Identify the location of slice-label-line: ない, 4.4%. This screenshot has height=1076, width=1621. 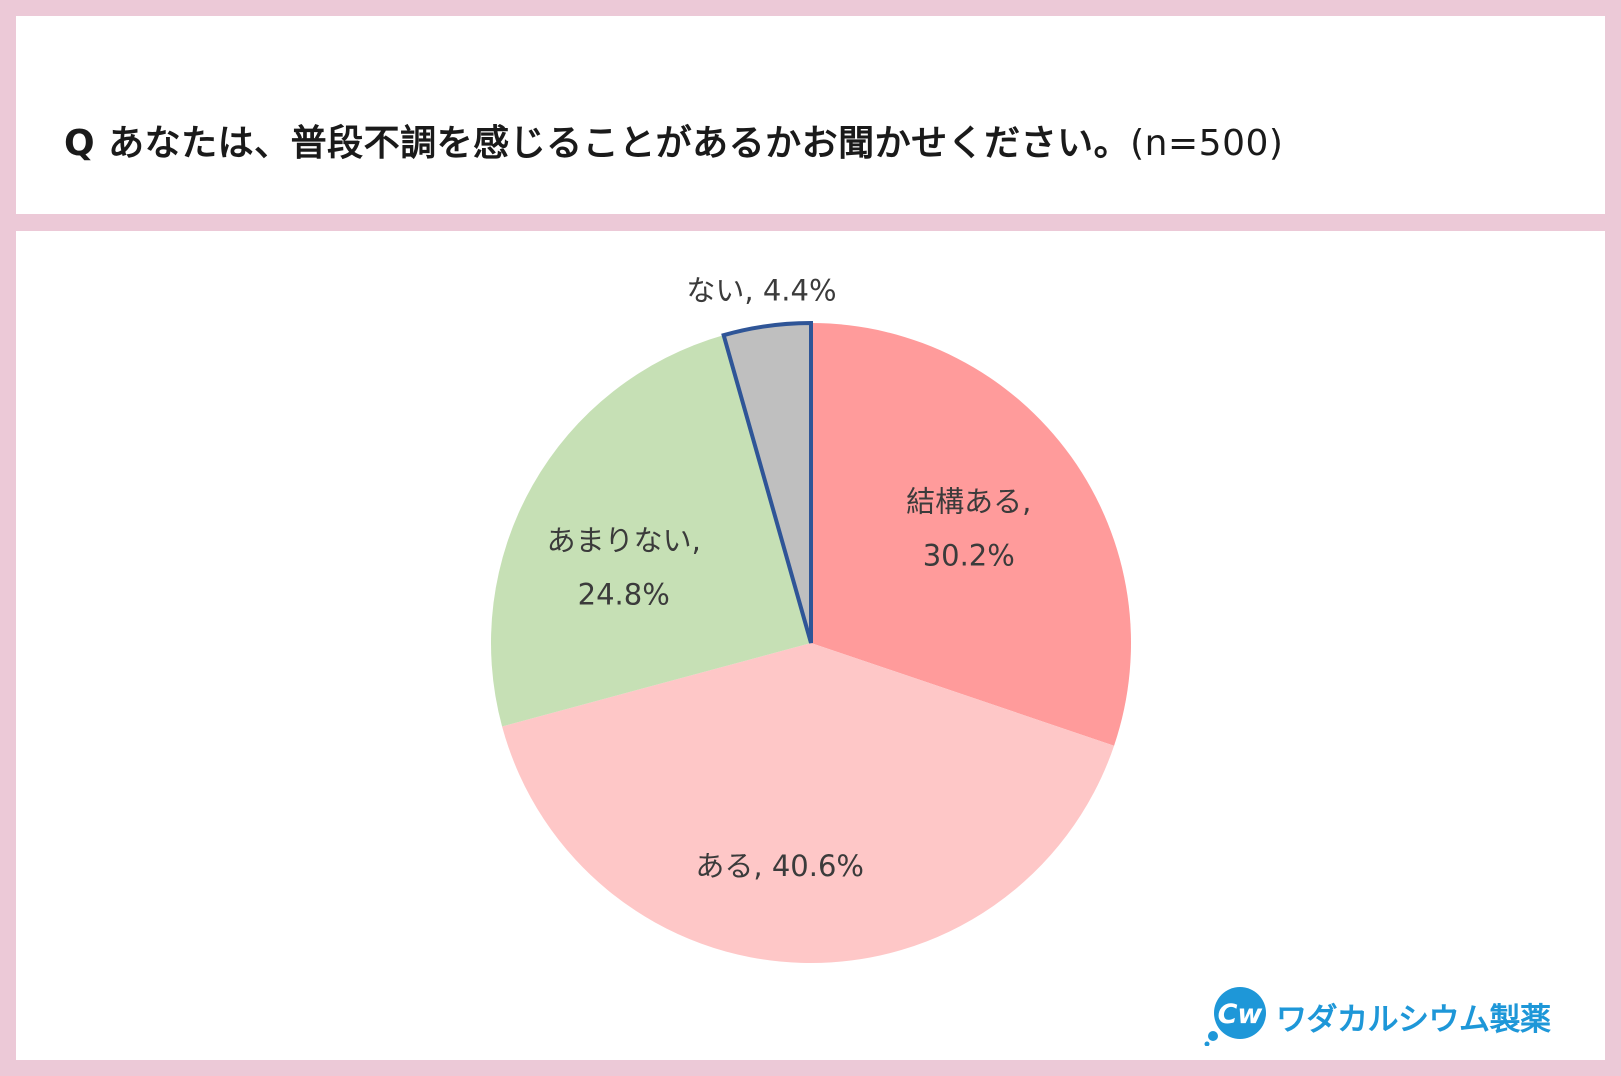
(761, 290).